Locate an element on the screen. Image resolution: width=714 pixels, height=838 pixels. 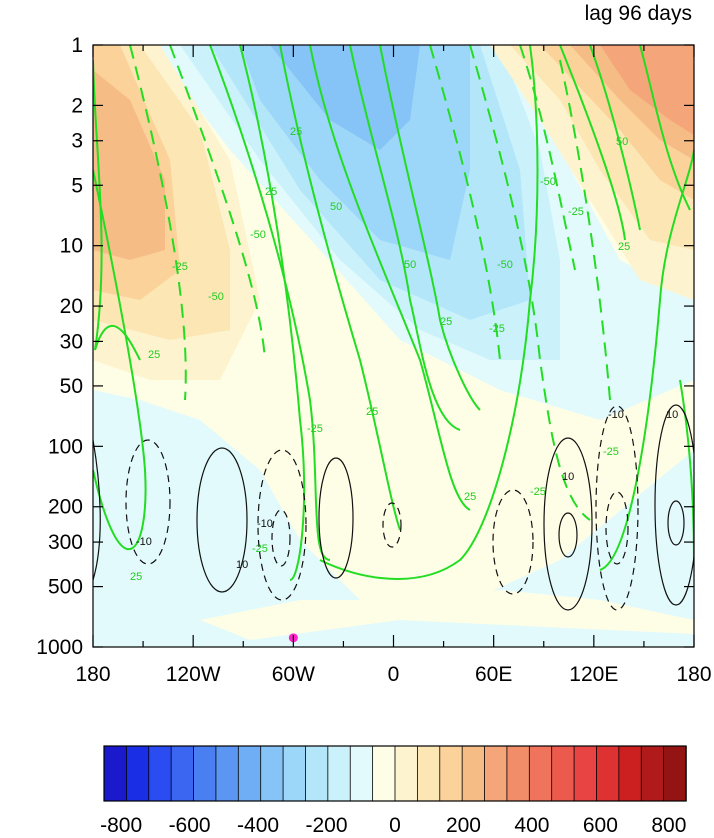
black-label-neg10-b: -10 is located at coordinates (265, 524).